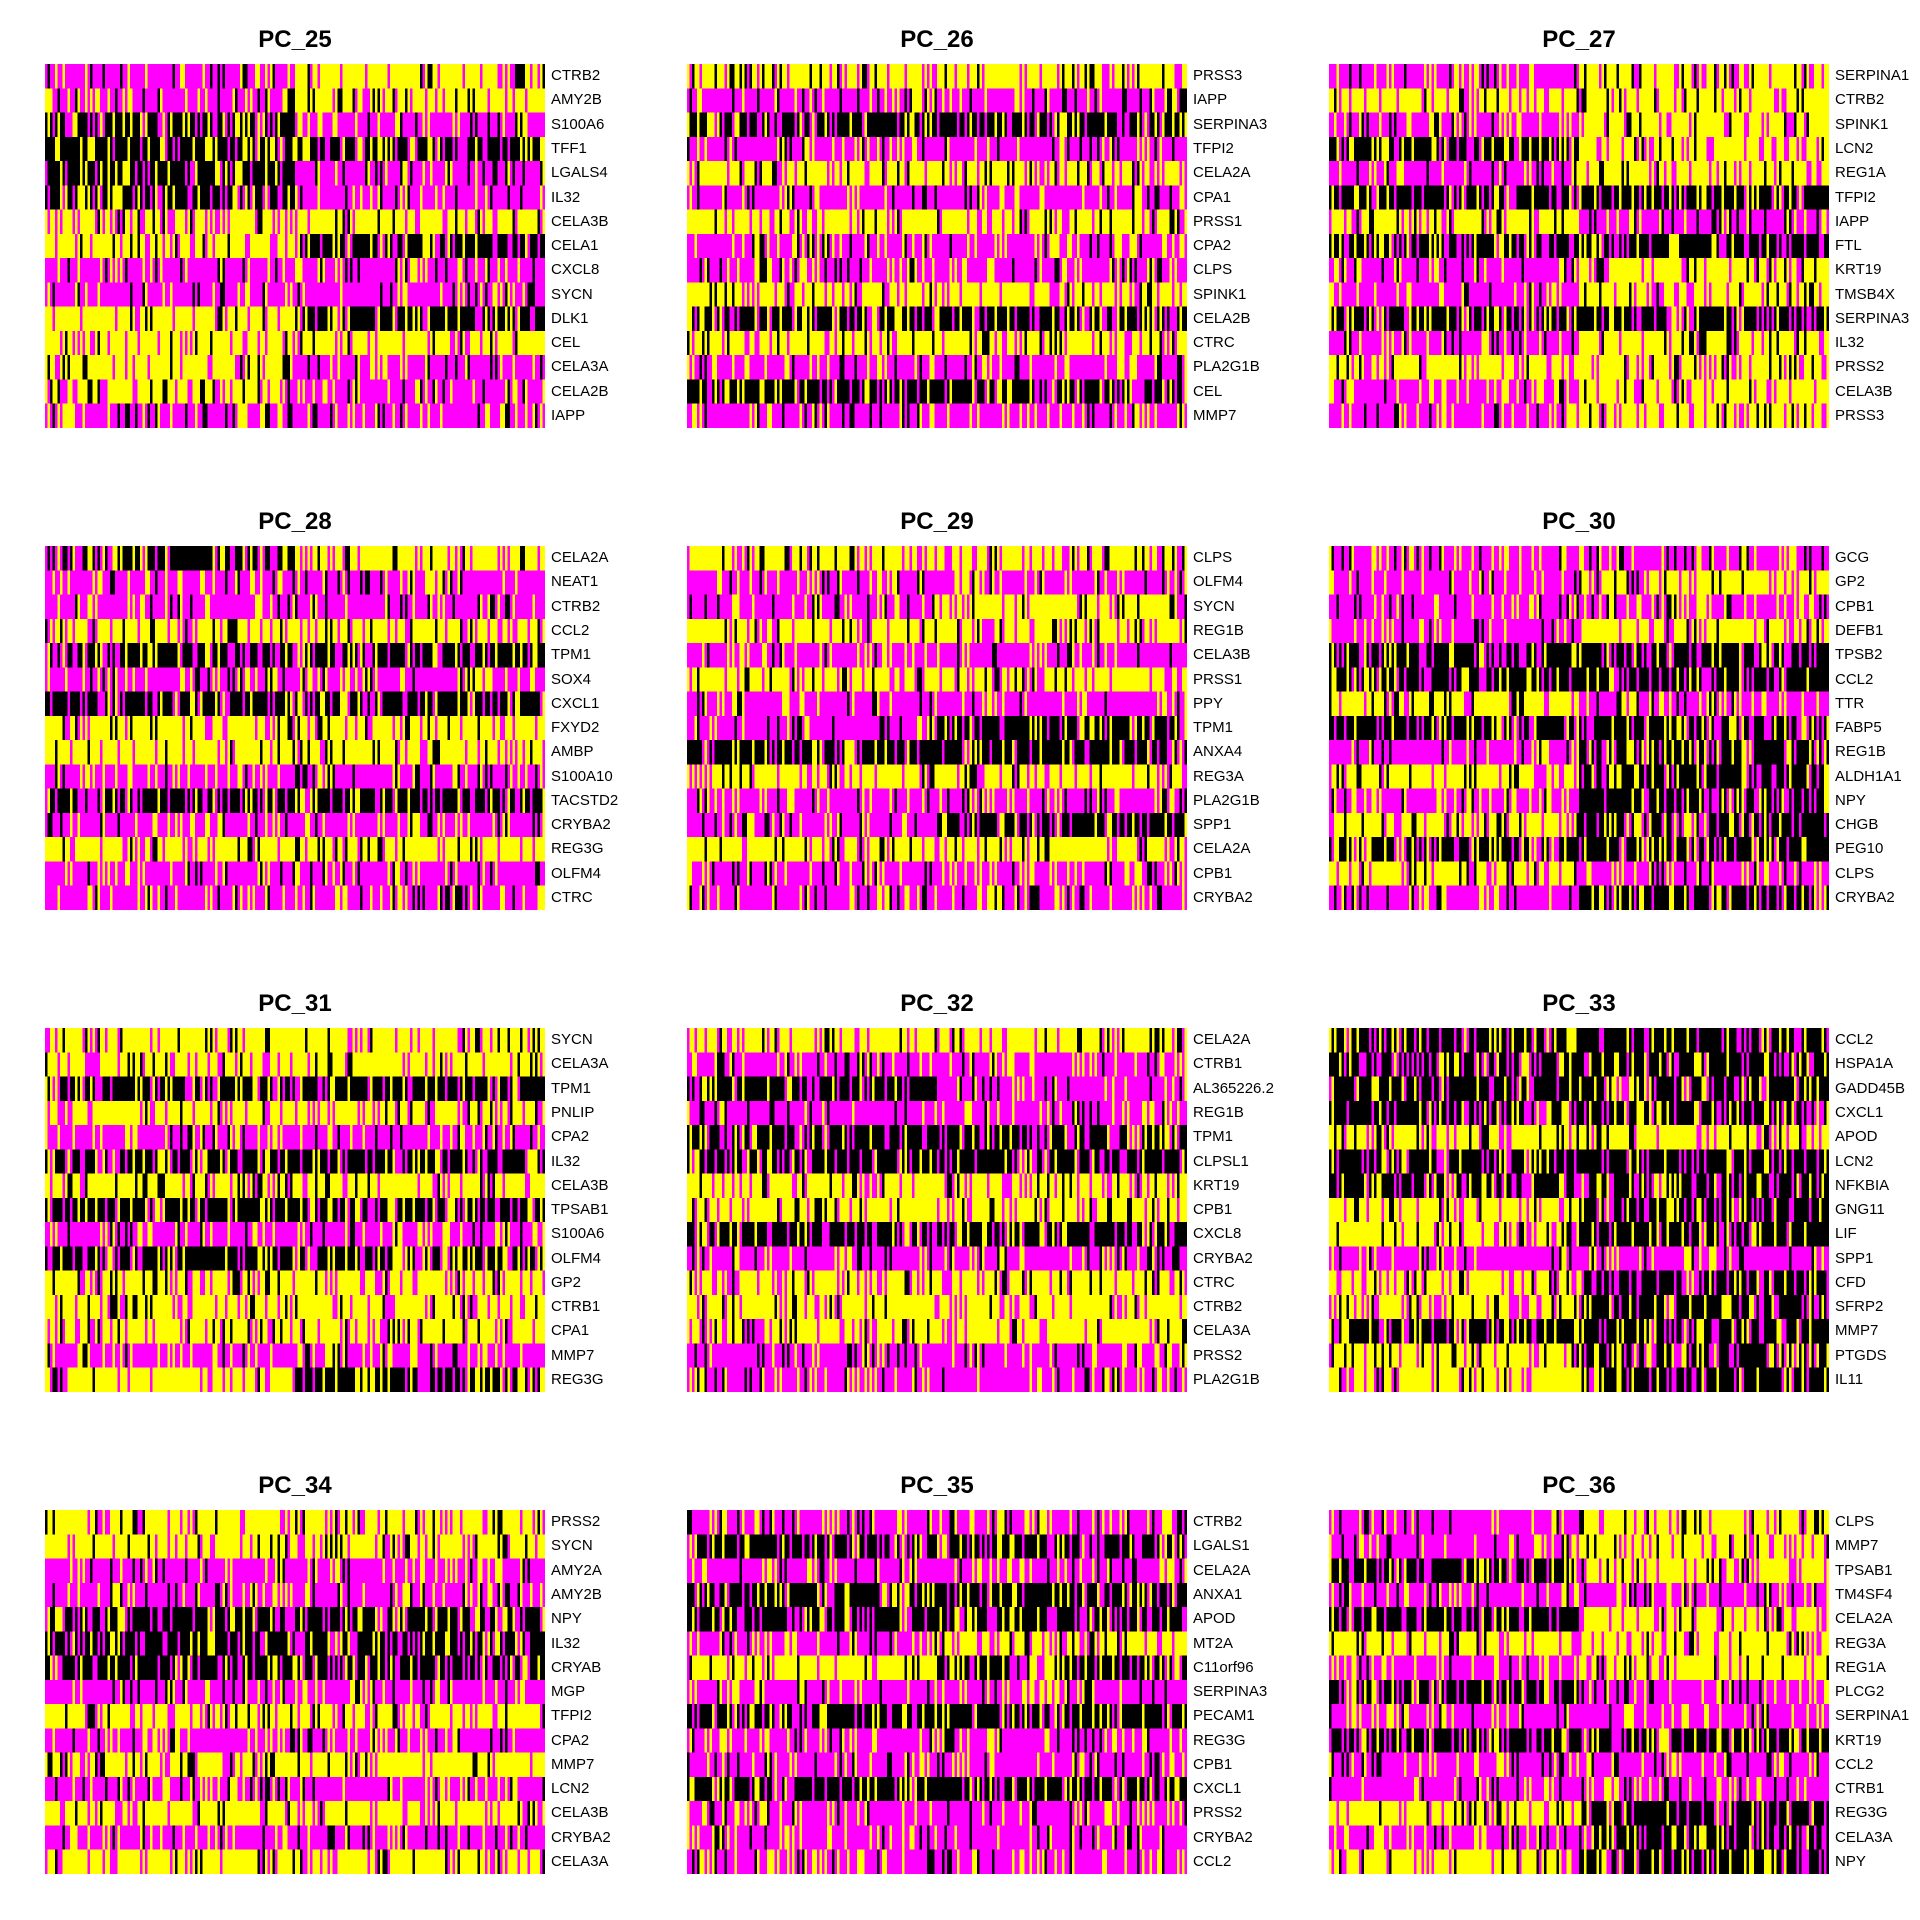  What do you see at coordinates (937, 125) in the screenshot?
I see `heatmap-row` at bounding box center [937, 125].